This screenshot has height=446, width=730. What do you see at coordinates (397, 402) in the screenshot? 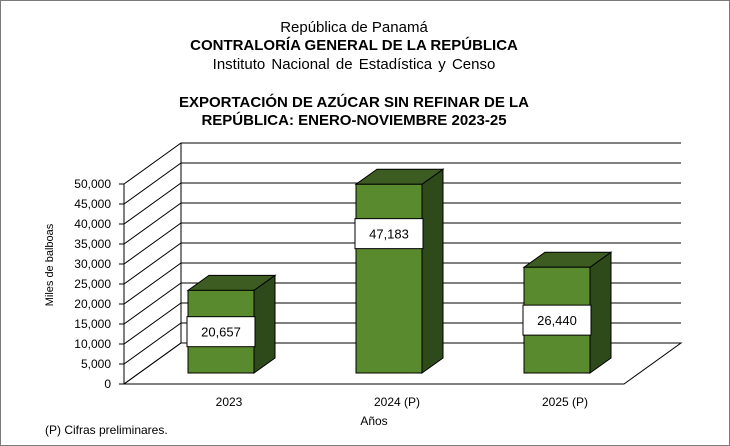
I see `x-tick-label: 2024 (P)` at bounding box center [397, 402].